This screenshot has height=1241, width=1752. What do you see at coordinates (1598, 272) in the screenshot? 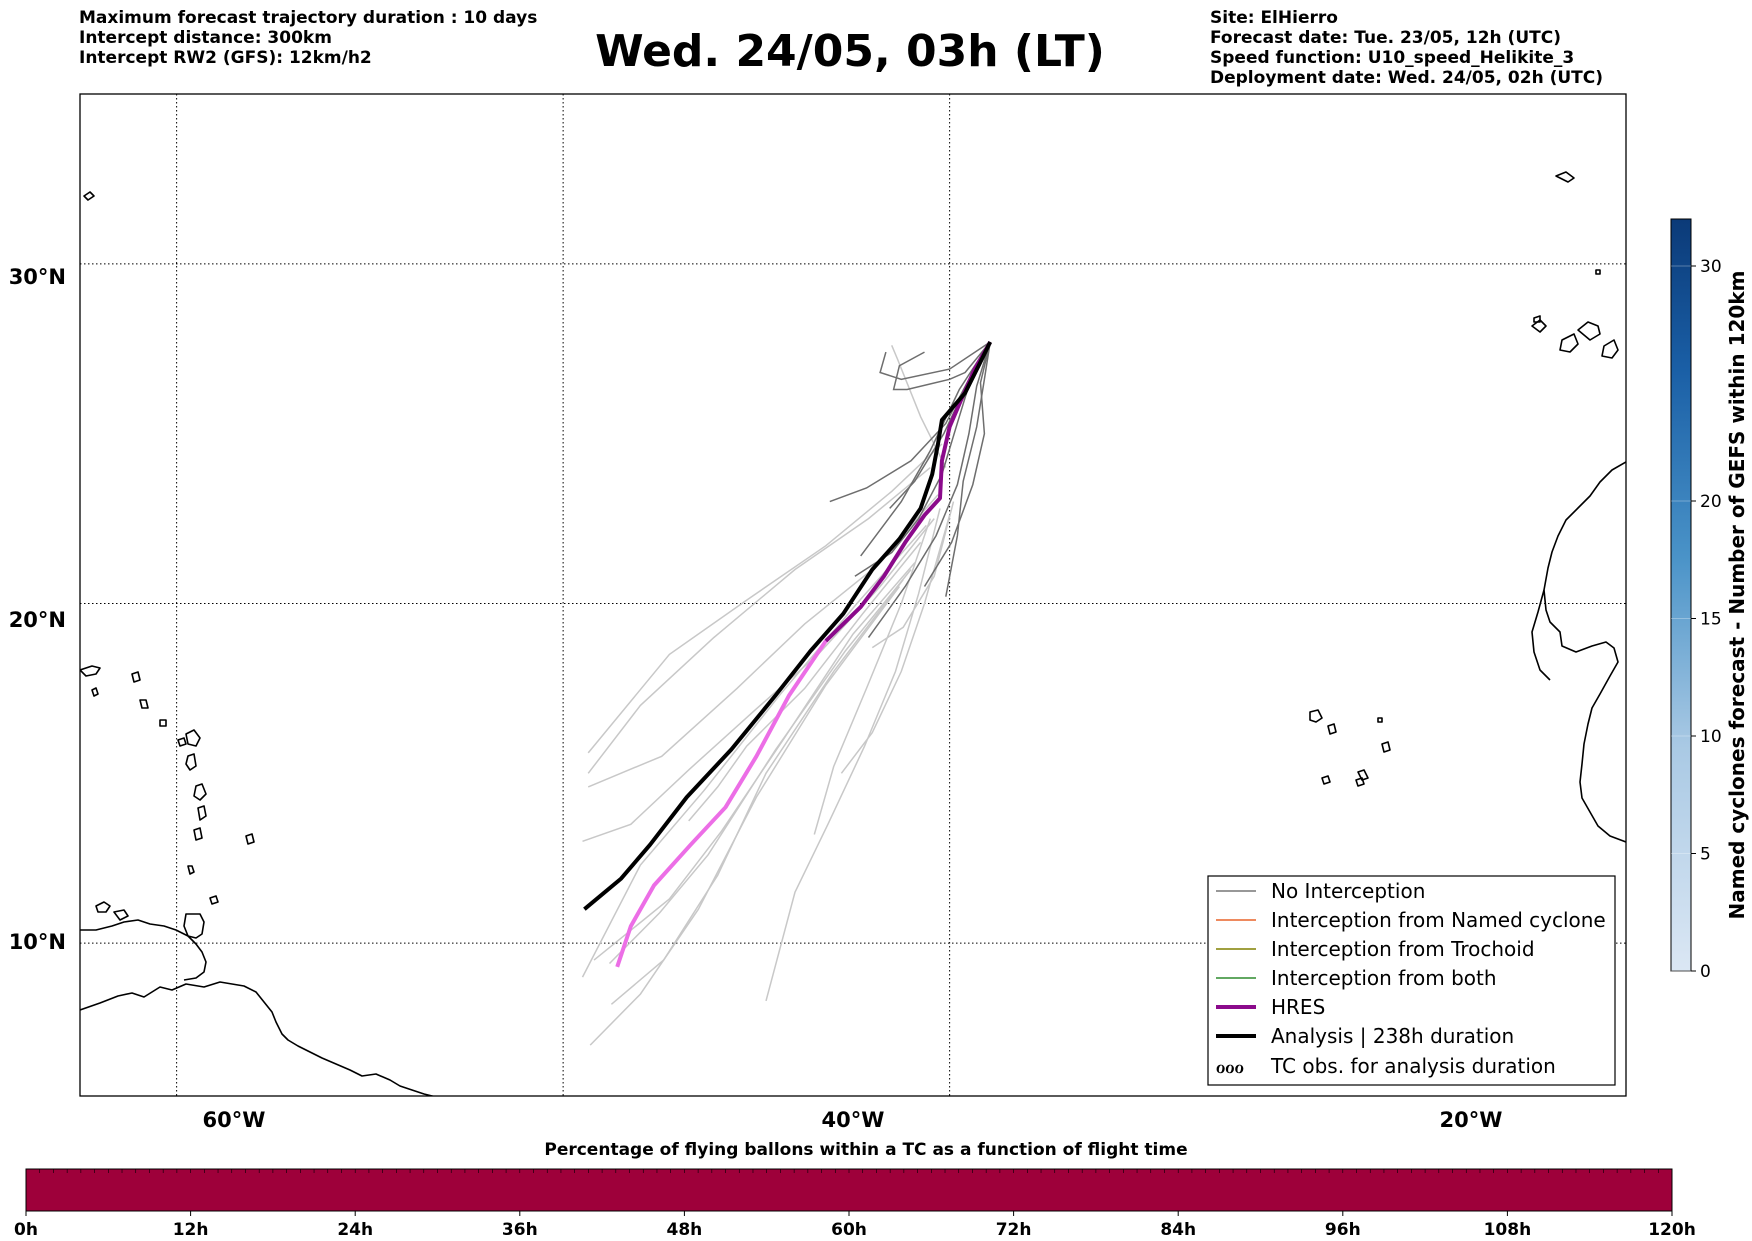
I see `island-east-small` at bounding box center [1598, 272].